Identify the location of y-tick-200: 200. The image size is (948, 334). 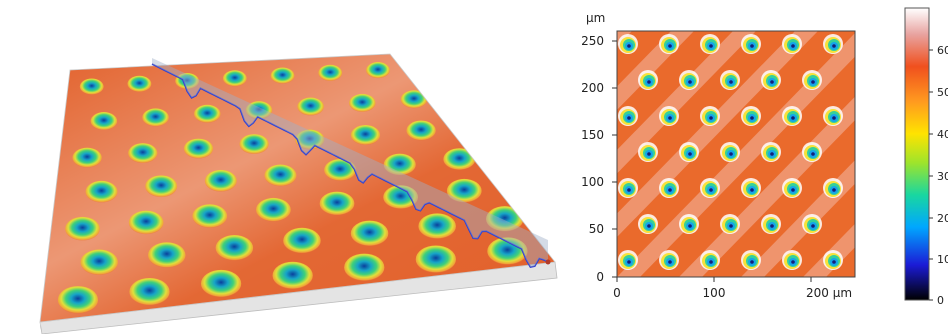
(592, 88).